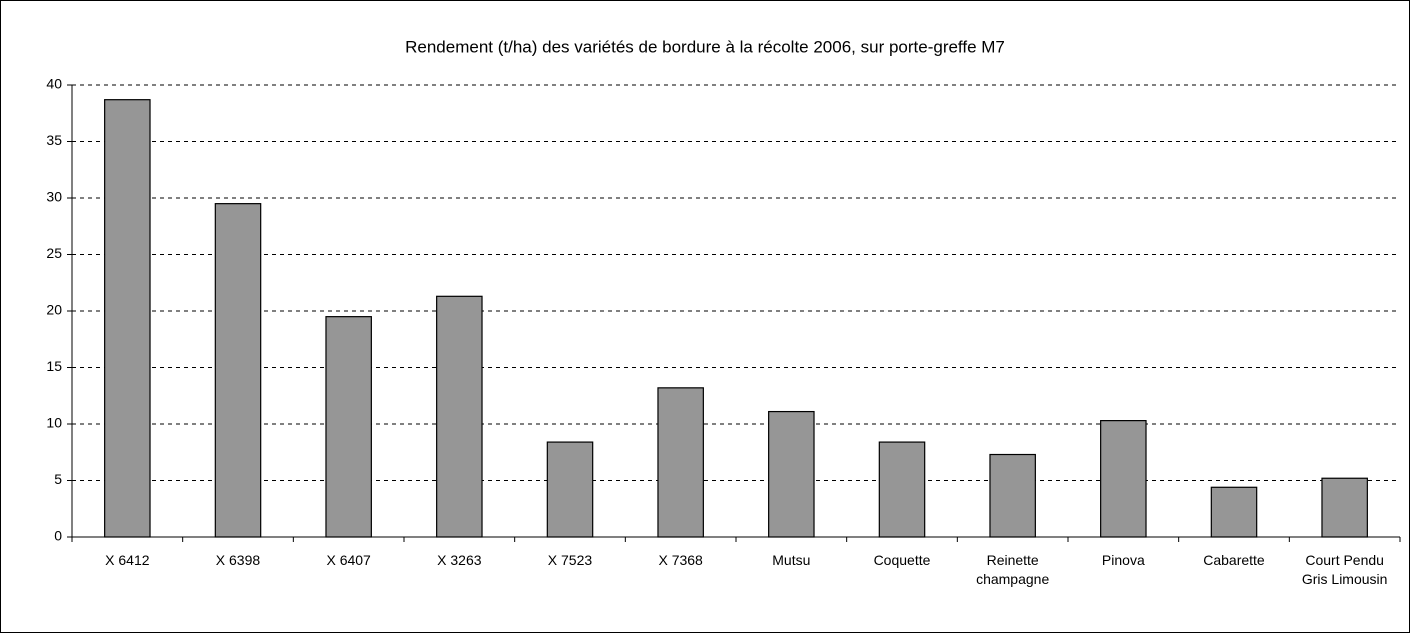 The width and height of the screenshot is (1411, 634). What do you see at coordinates (54, 366) in the screenshot?
I see `y-tick-label: 15` at bounding box center [54, 366].